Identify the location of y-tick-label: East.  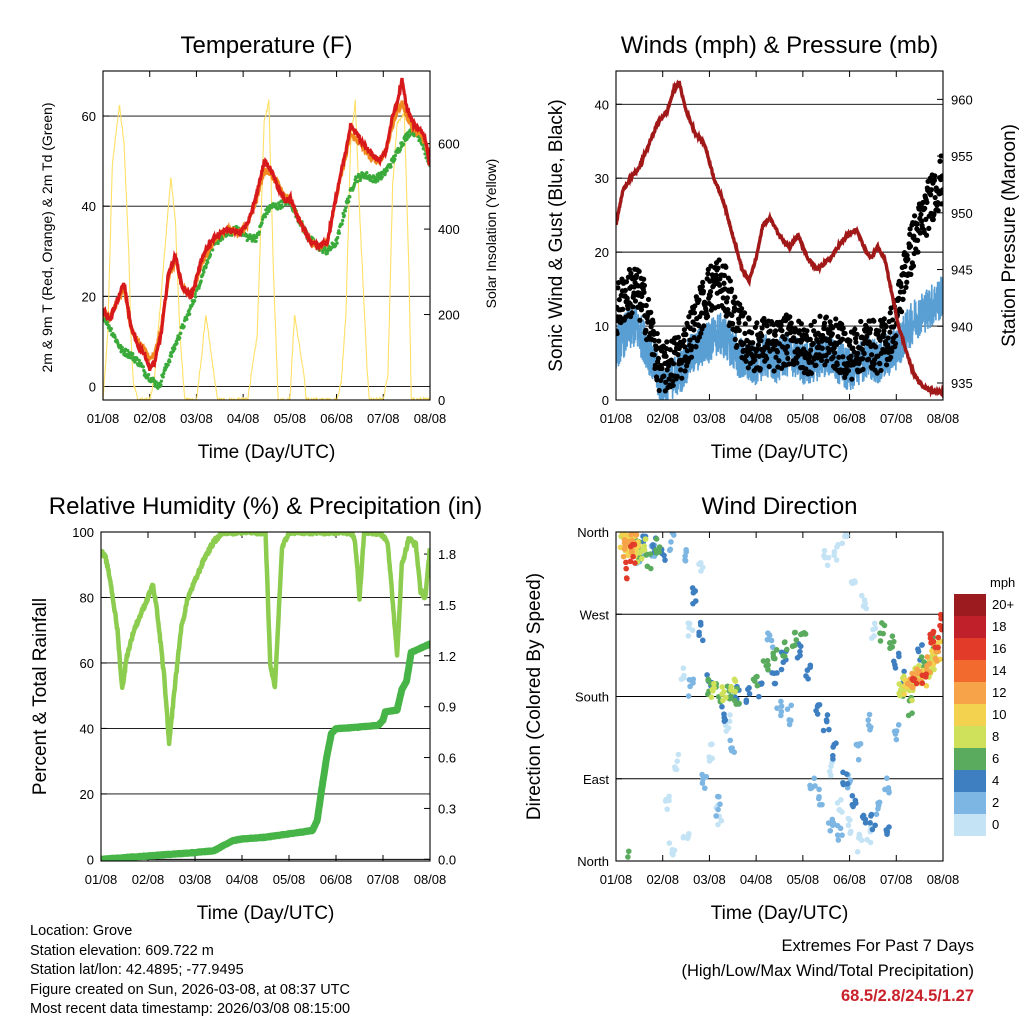
(596, 779).